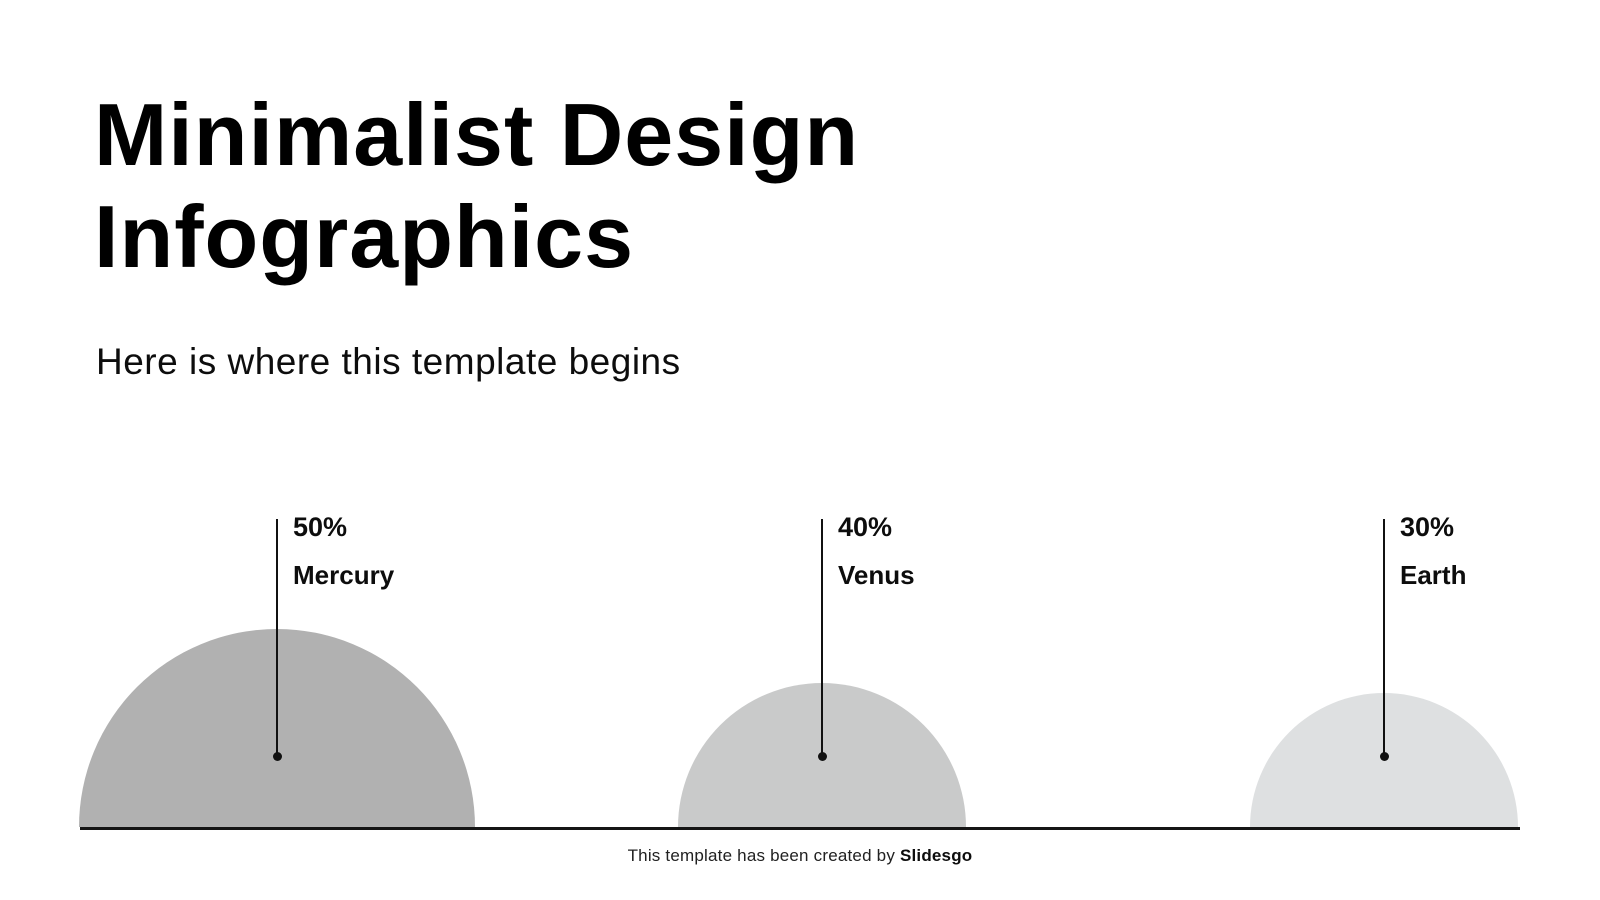 The height and width of the screenshot is (900, 1600). I want to click on pointer-dot-venus, so click(822, 756).